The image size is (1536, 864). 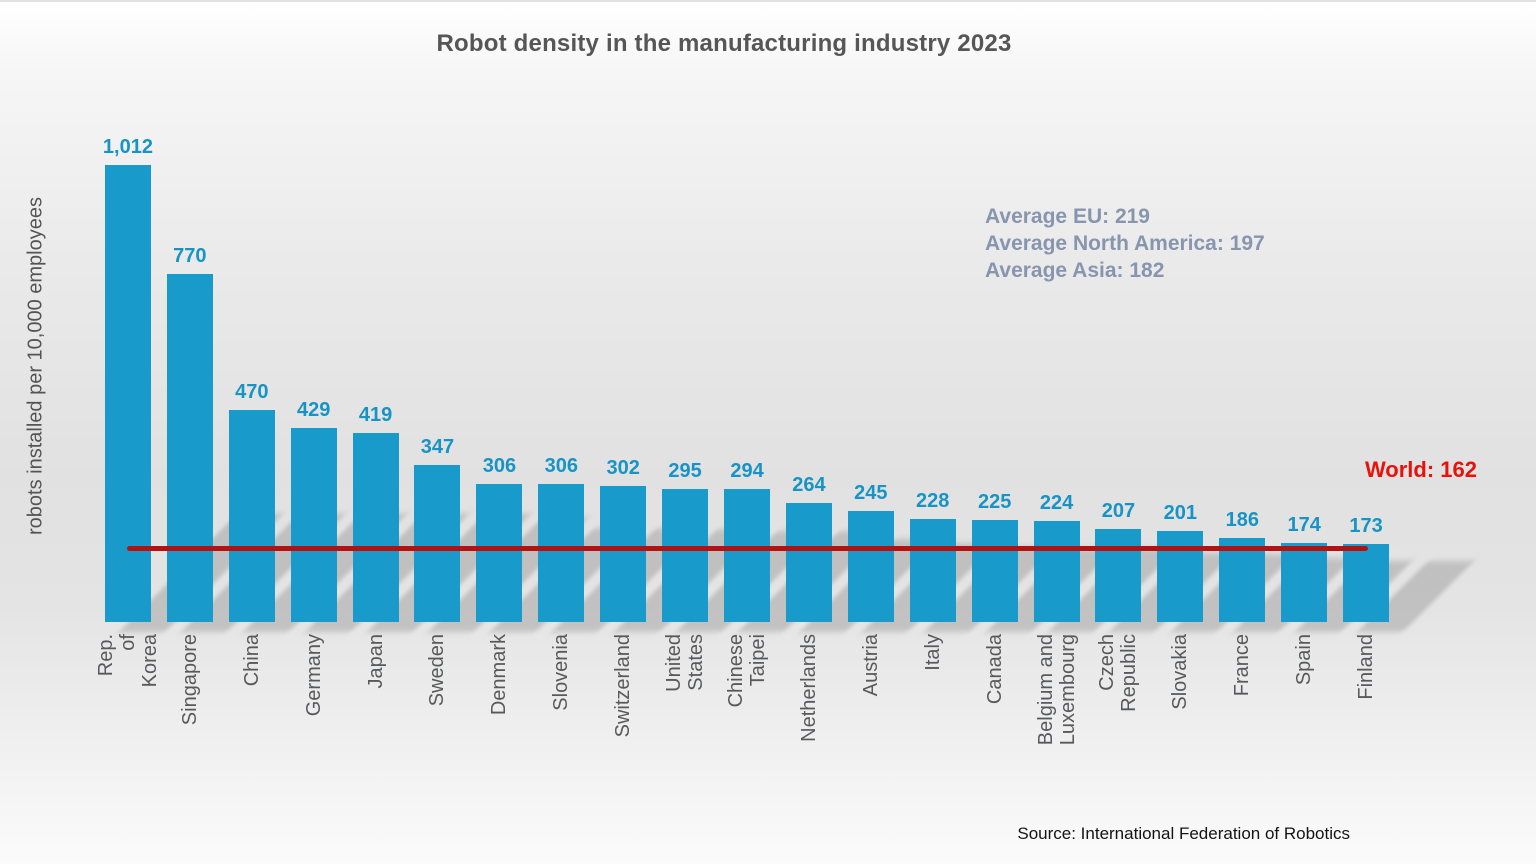 I want to click on bar-column: 306 Slovenia, so click(x=616, y=426).